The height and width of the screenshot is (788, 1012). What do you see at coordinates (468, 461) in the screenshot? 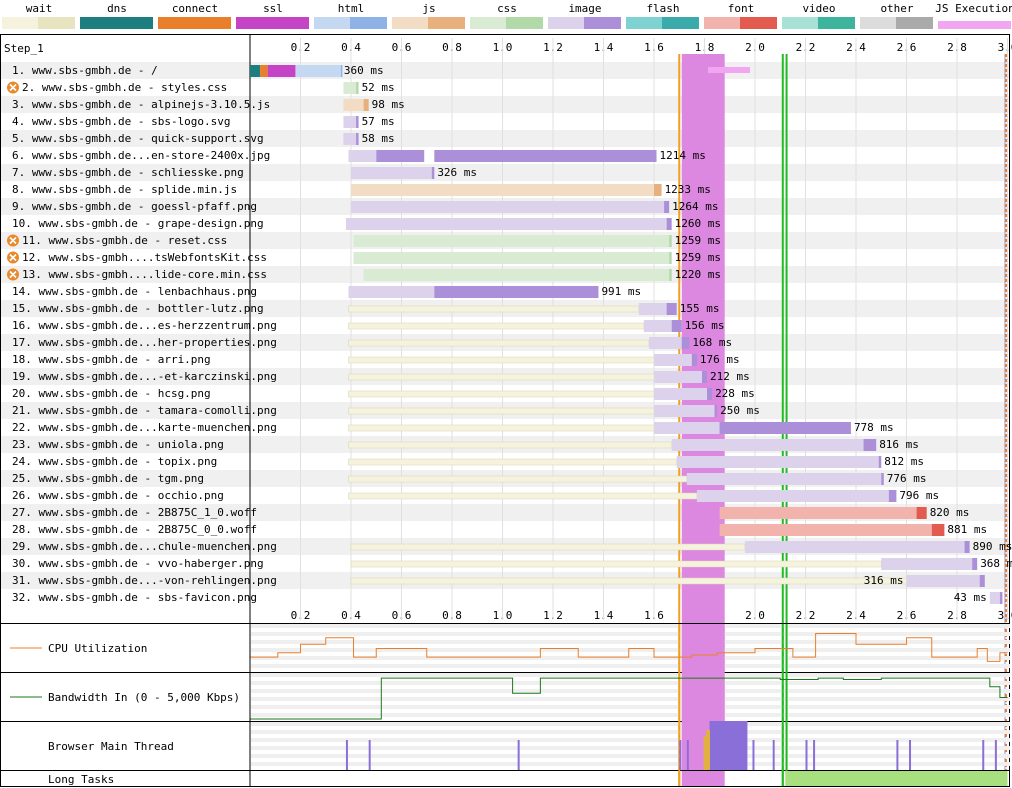
I see `request-row: 24. www.sbs-gmbh.de - topix.png 812 ms` at bounding box center [468, 461].